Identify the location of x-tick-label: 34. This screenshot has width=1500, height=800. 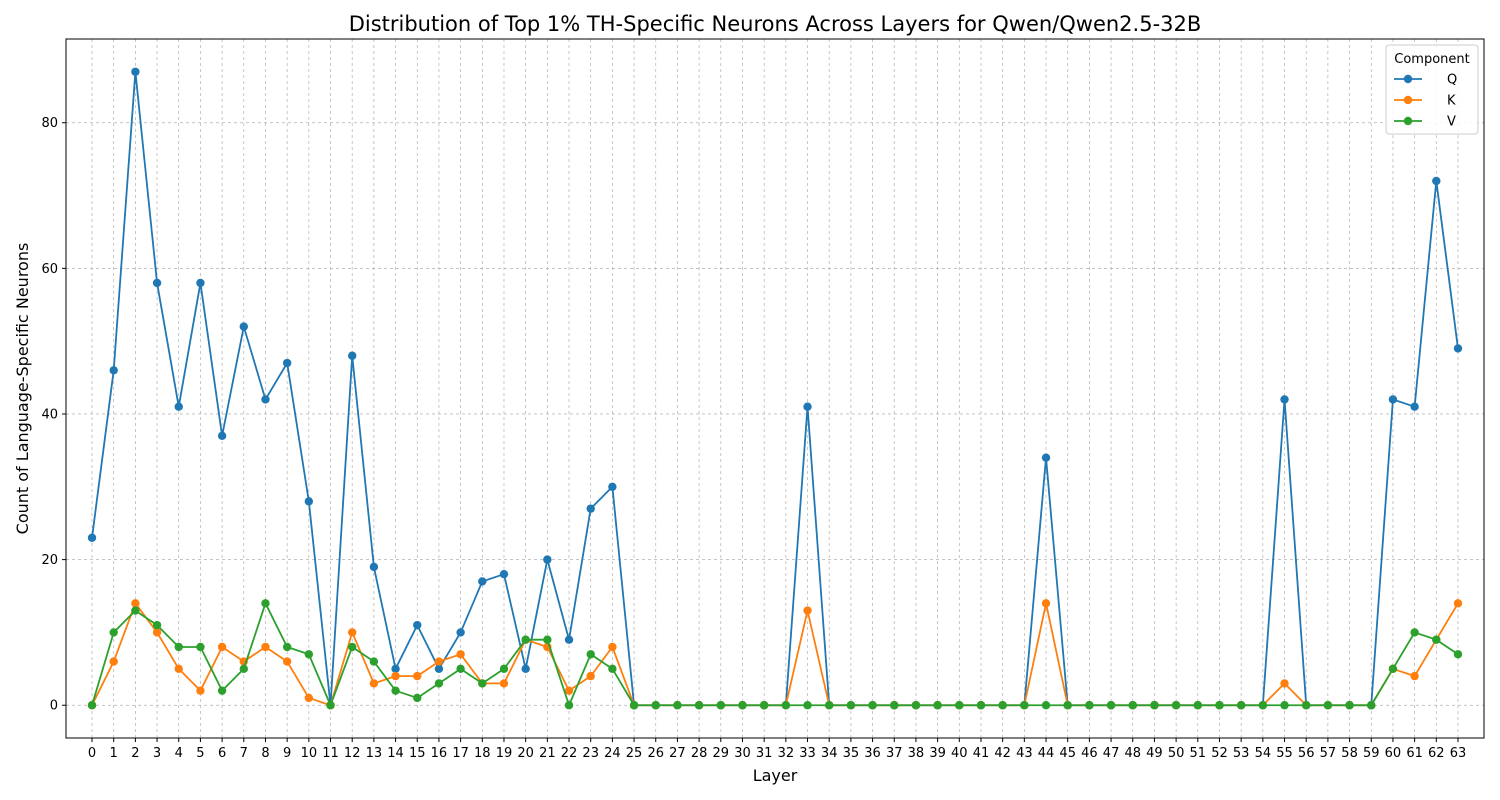
(829, 753).